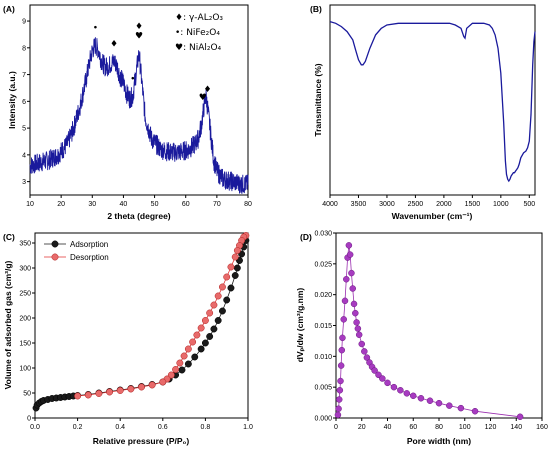 The height and width of the screenshot is (449, 550). I want to click on panel-d-points, so click(429, 331).